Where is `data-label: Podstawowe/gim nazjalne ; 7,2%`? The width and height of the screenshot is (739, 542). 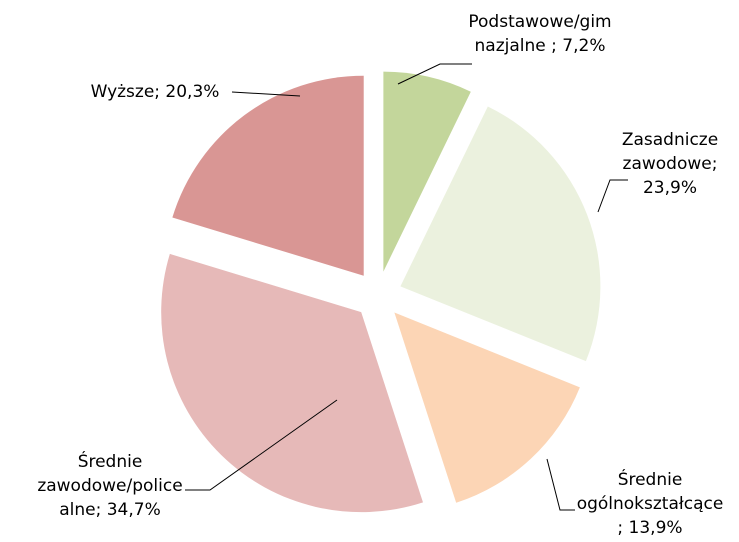
data-label: Podstawowe/gim nazjalne ; 7,2% is located at coordinates (539, 34).